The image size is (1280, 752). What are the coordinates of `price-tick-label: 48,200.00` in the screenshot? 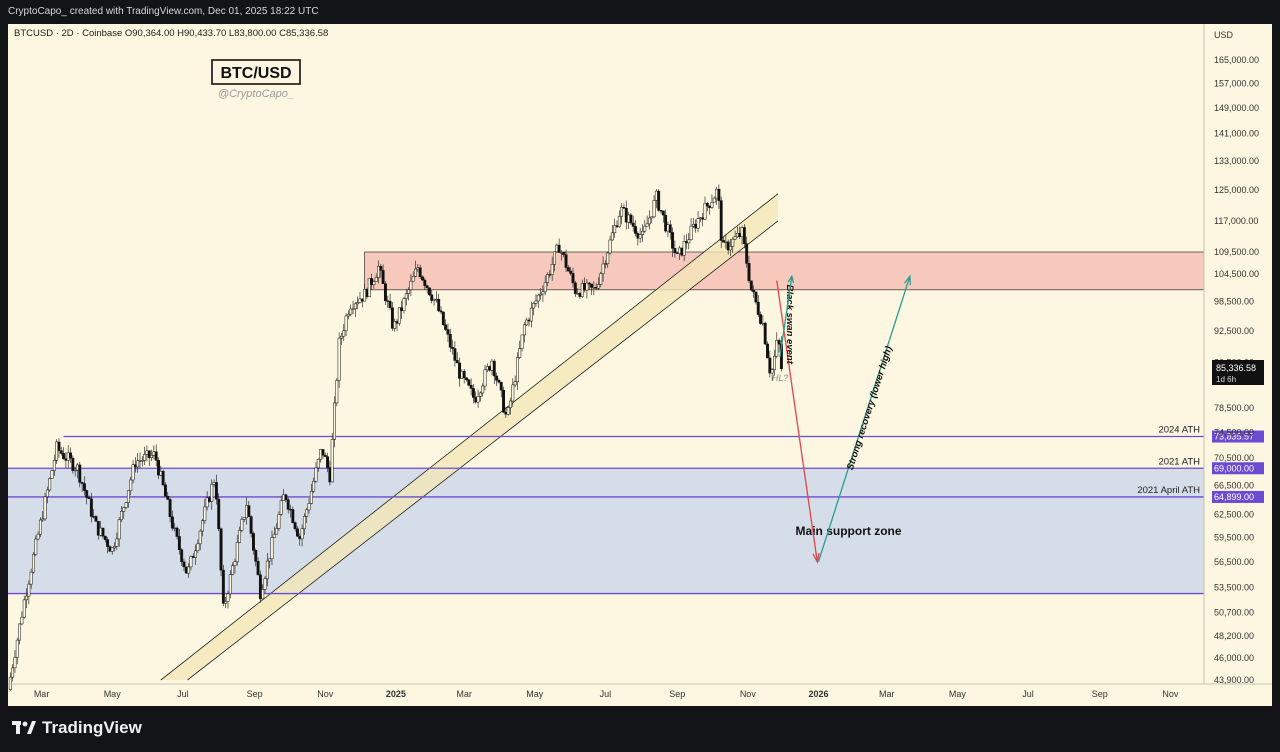 It's located at (1234, 636).